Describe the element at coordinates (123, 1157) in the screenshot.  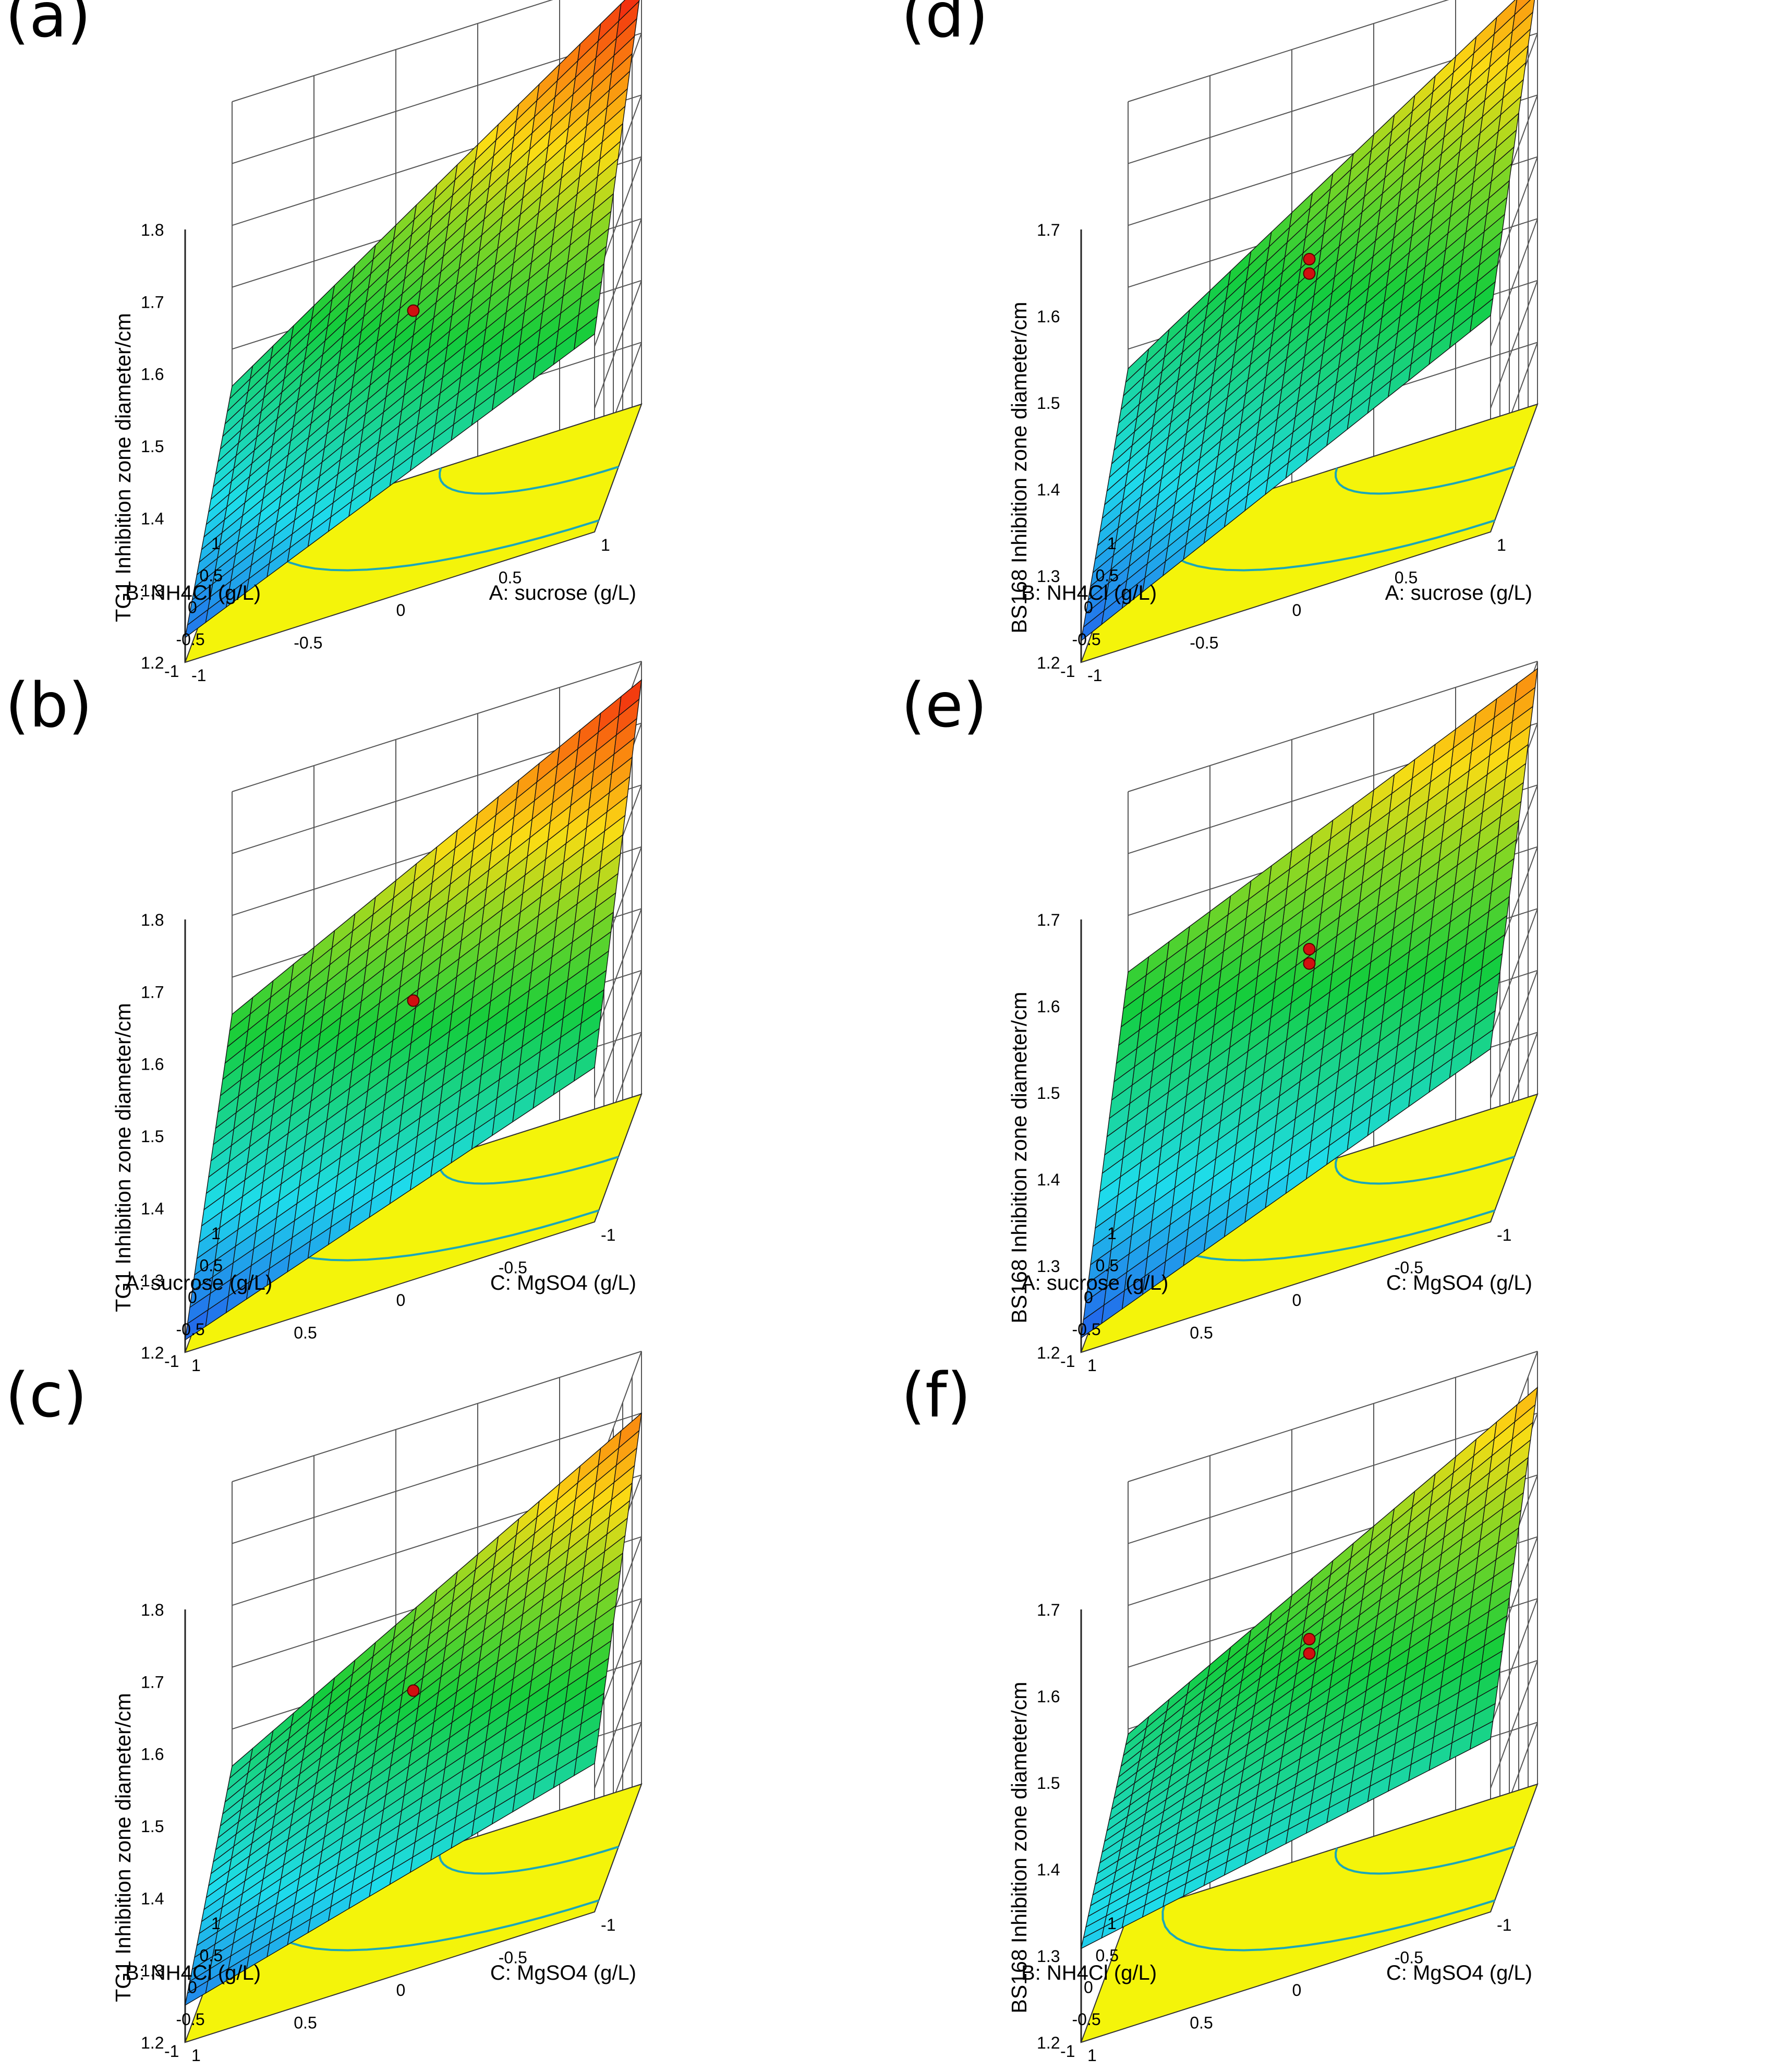
I see `z-axis-title: TG1 Inhibition zone diameter/cm` at that location.